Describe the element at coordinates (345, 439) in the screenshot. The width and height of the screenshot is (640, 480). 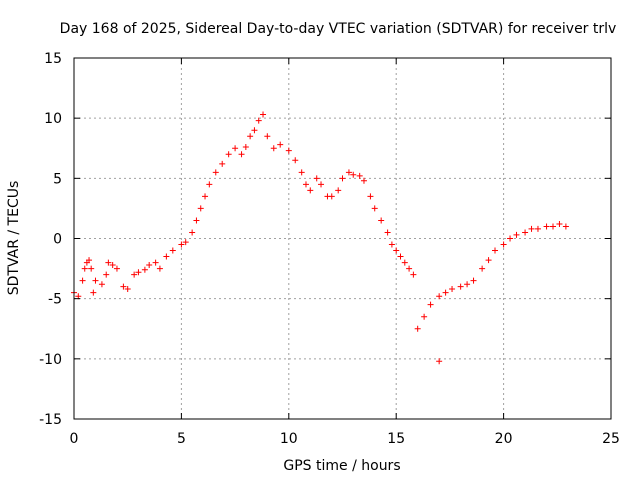
I see `x-tick-labels: 0 5 10 15 20 25` at that location.